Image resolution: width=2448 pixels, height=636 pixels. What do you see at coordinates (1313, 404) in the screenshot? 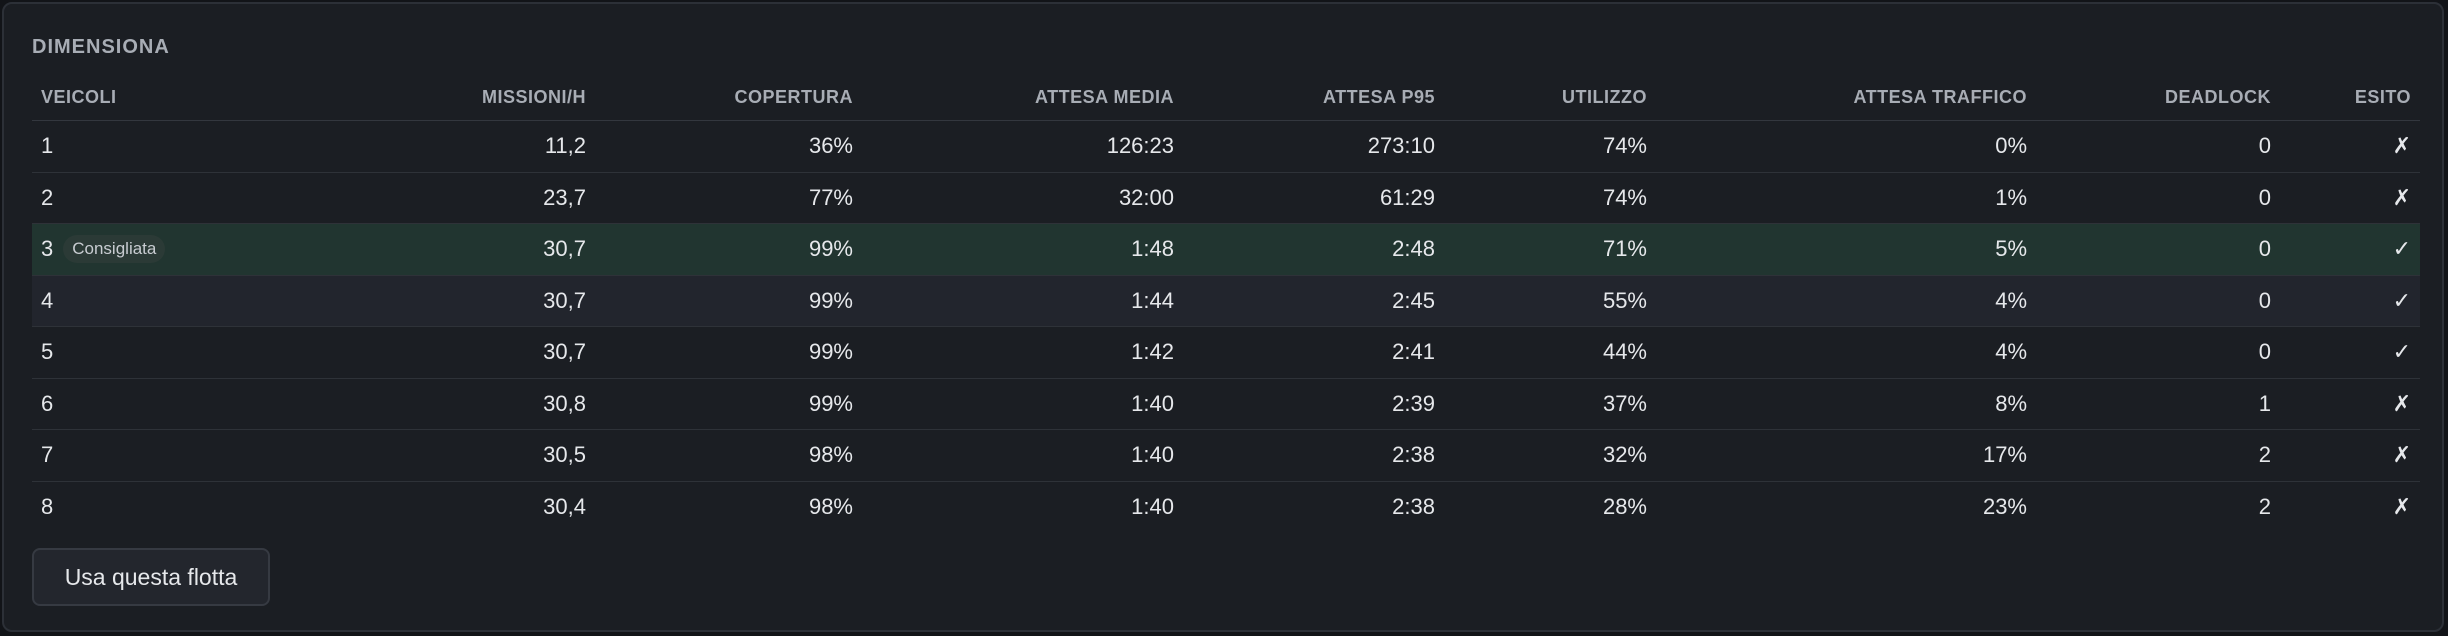
I see `table-cell: 2:39` at bounding box center [1313, 404].